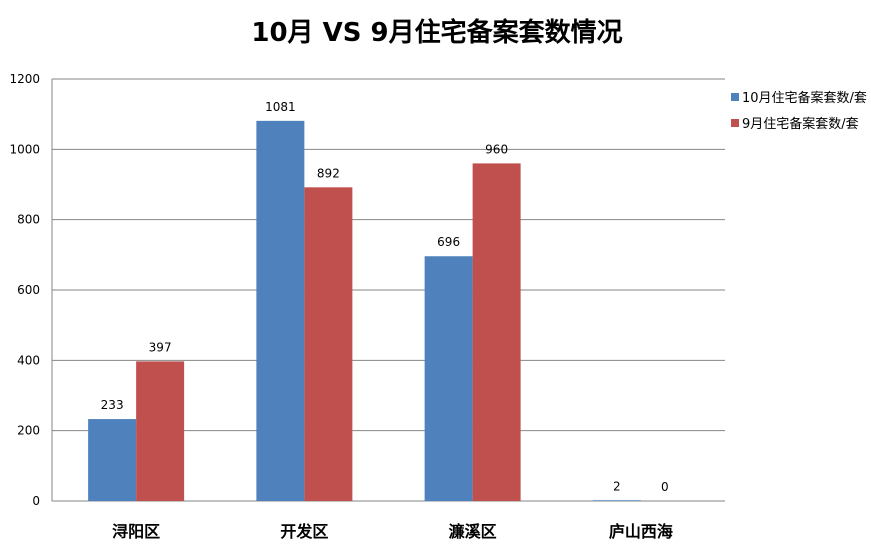 The image size is (871, 544). What do you see at coordinates (800, 124) in the screenshot?
I see `legend-label-september: 9月住宅备案套数/套` at bounding box center [800, 124].